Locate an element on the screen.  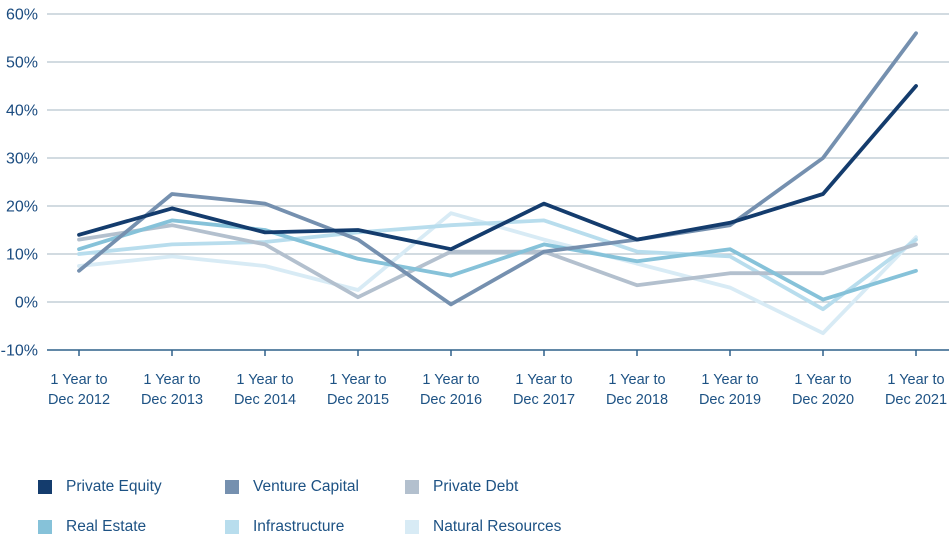
legend-item-natural-resources: Natural Resources is located at coordinates (483, 526).